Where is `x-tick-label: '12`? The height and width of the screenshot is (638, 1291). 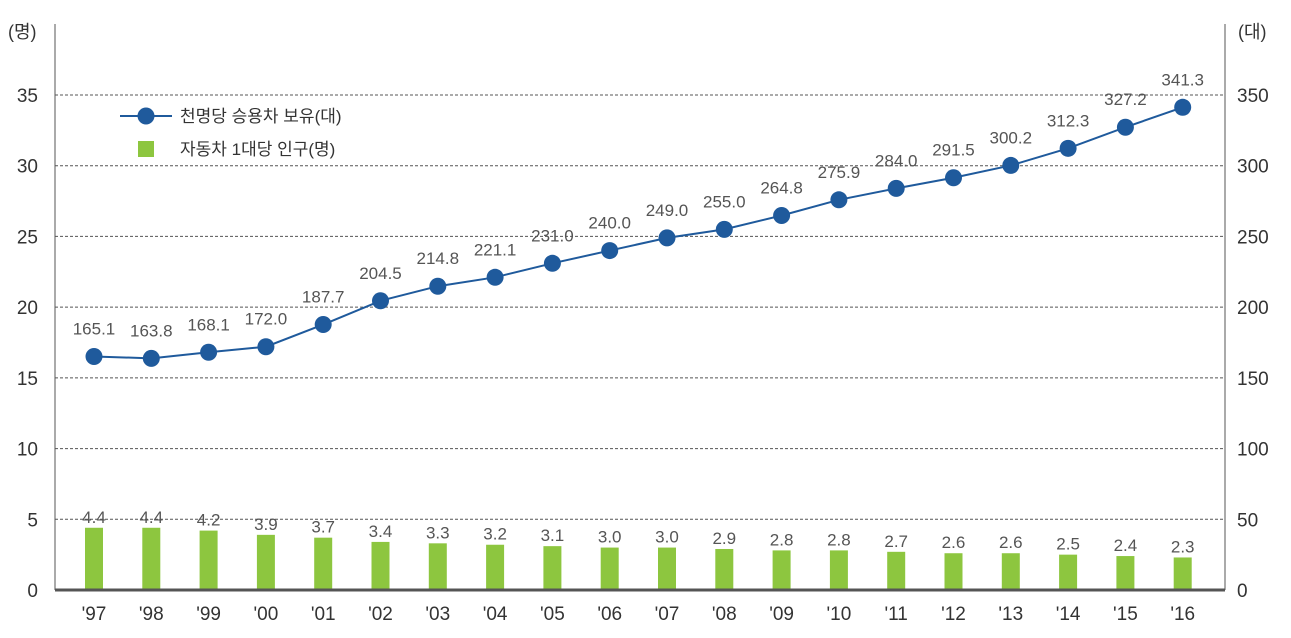
x-tick-label: '12 is located at coordinates (953, 614).